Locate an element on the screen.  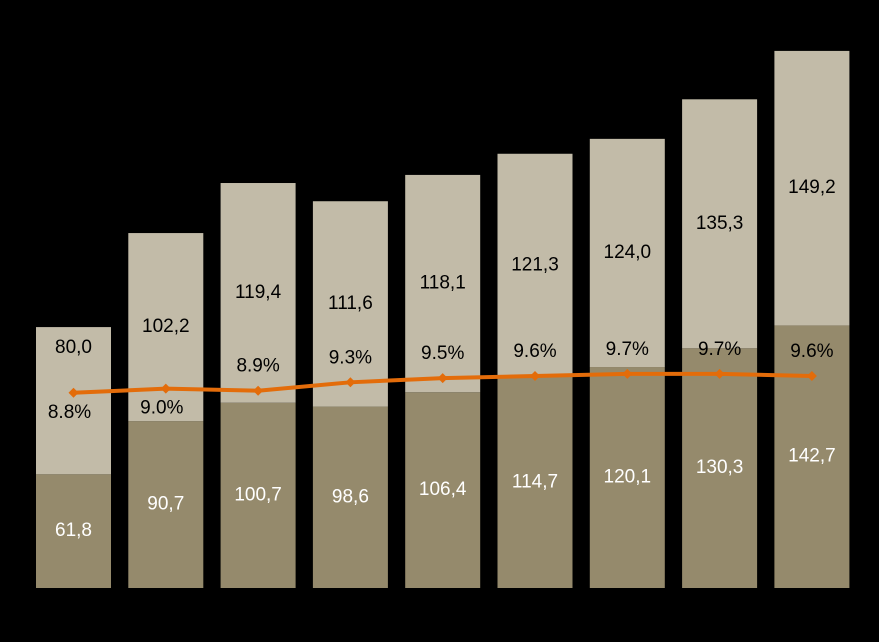
value-label: 100,7 is located at coordinates (258, 494).